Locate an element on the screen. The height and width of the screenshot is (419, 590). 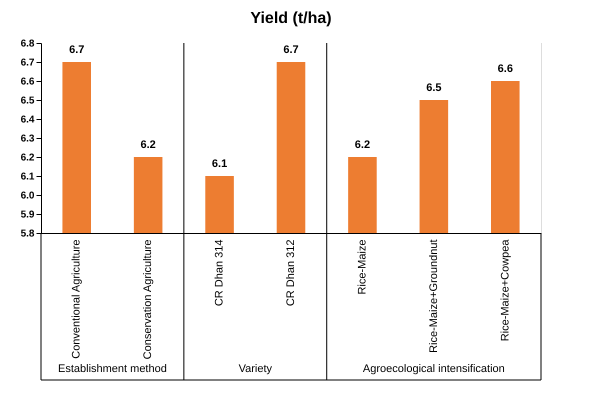
x-tick-label: Rice-Maize+Cowpea is located at coordinates (505, 290).